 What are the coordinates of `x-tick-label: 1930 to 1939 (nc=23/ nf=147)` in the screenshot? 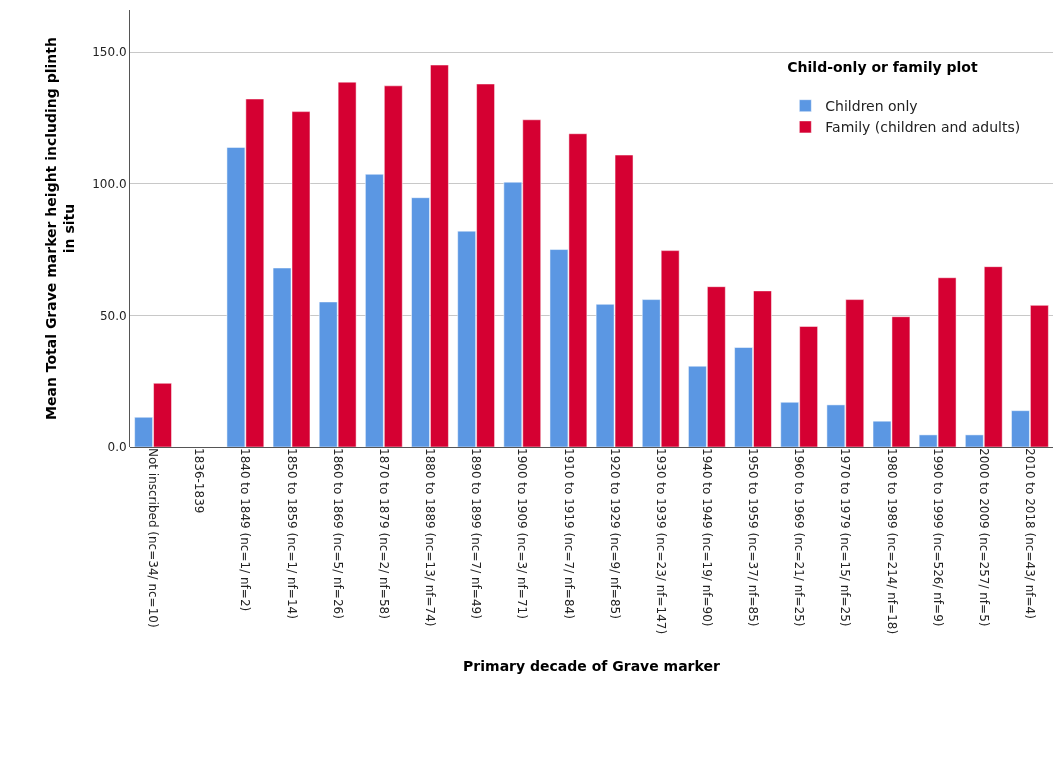 It's located at (660, 541).